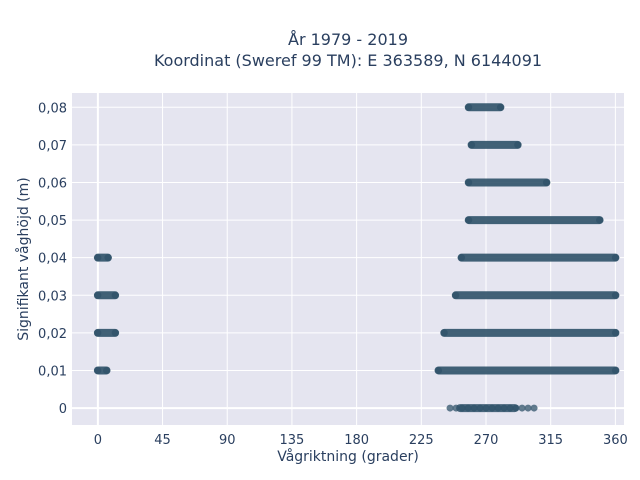 This screenshot has width=640, height=480. I want to click on y-tick-labels: 0 0,01 0,02 0,03 0,04 0,05 0,06 0,07 0,08, so click(52, 259).